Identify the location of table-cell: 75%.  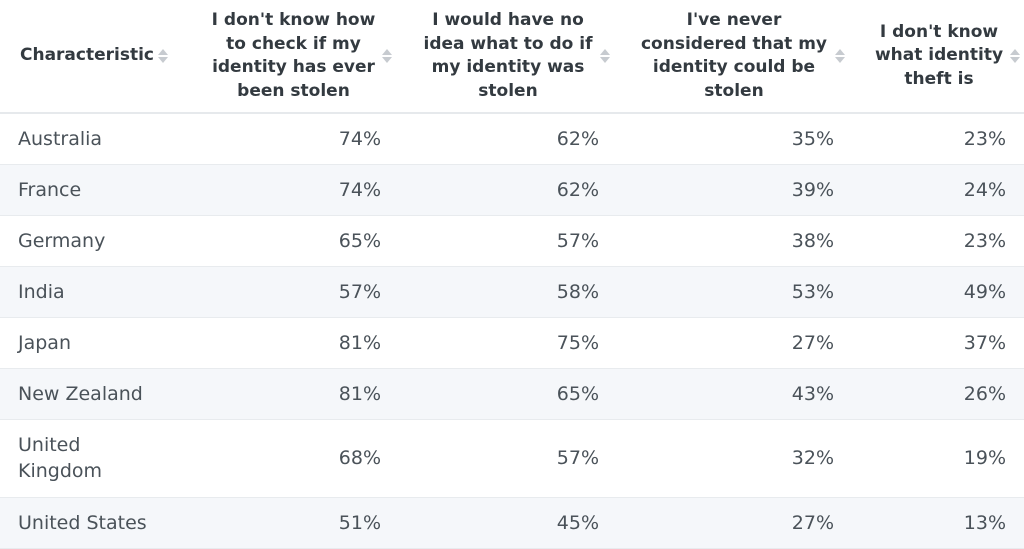
(509, 343).